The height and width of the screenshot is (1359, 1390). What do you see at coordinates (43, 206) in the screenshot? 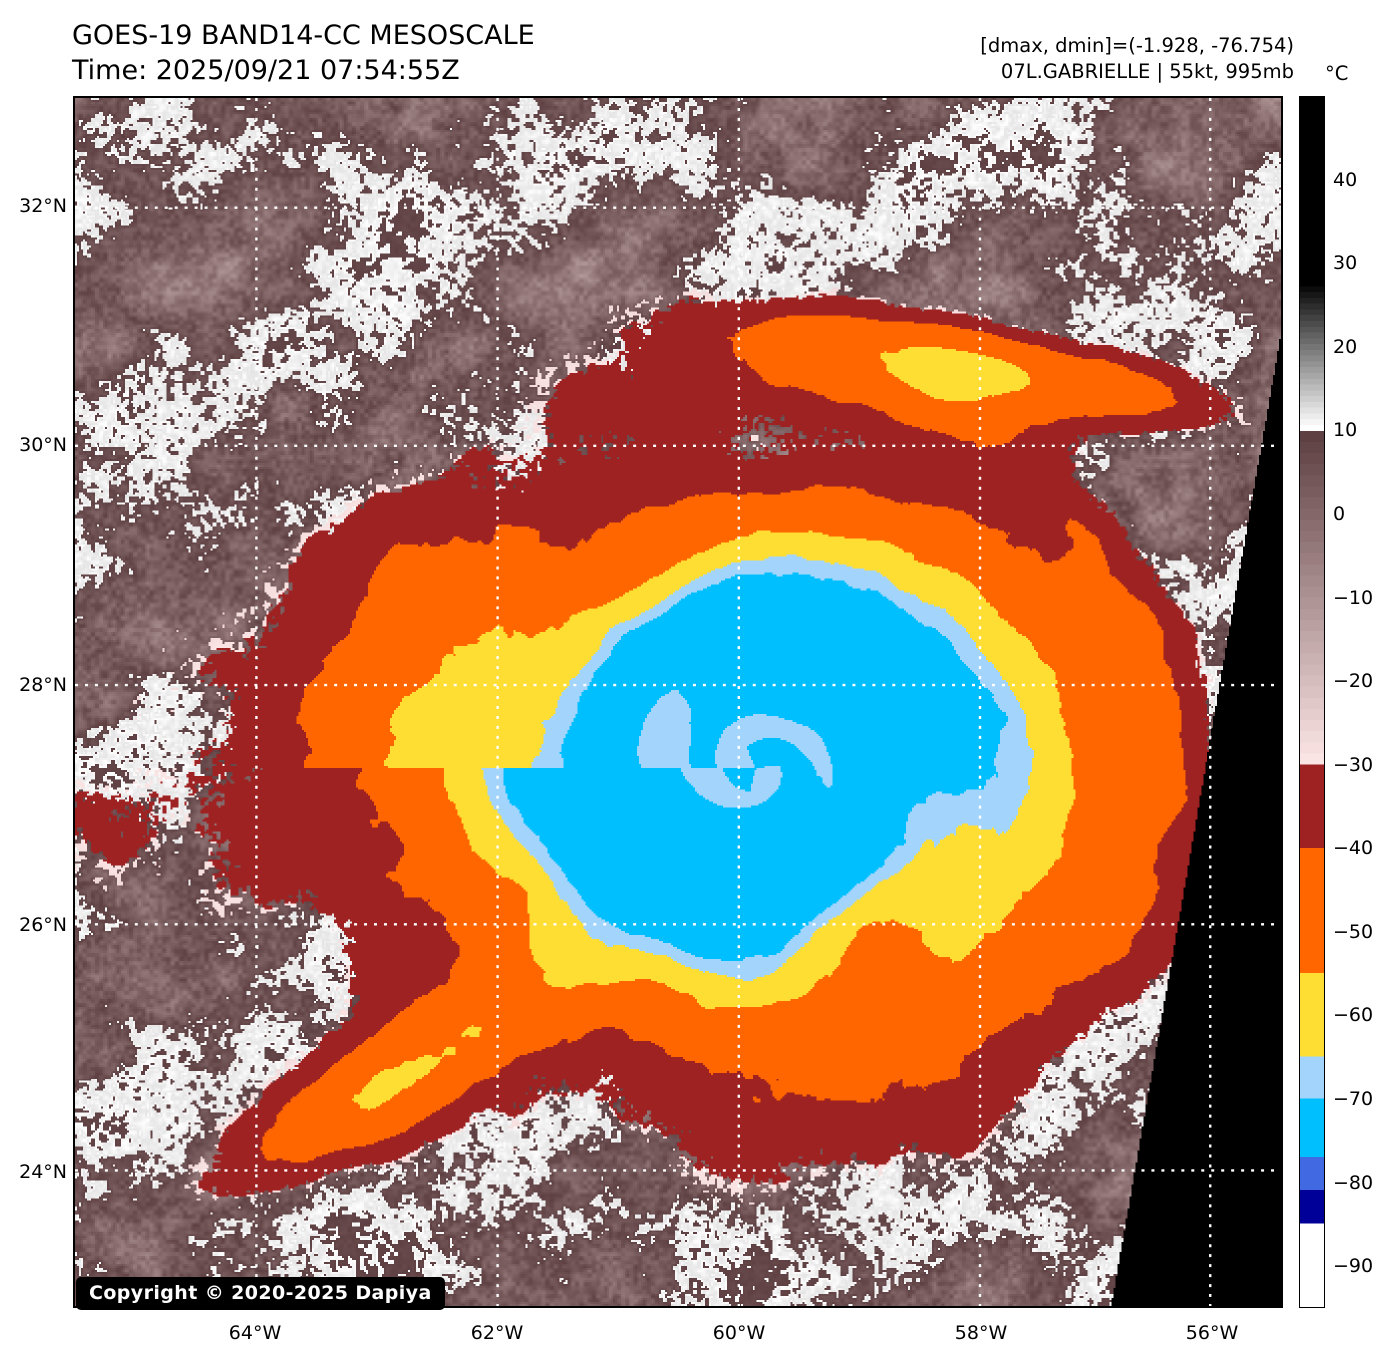
I see `lat-tick-label-0: 32°N` at bounding box center [43, 206].